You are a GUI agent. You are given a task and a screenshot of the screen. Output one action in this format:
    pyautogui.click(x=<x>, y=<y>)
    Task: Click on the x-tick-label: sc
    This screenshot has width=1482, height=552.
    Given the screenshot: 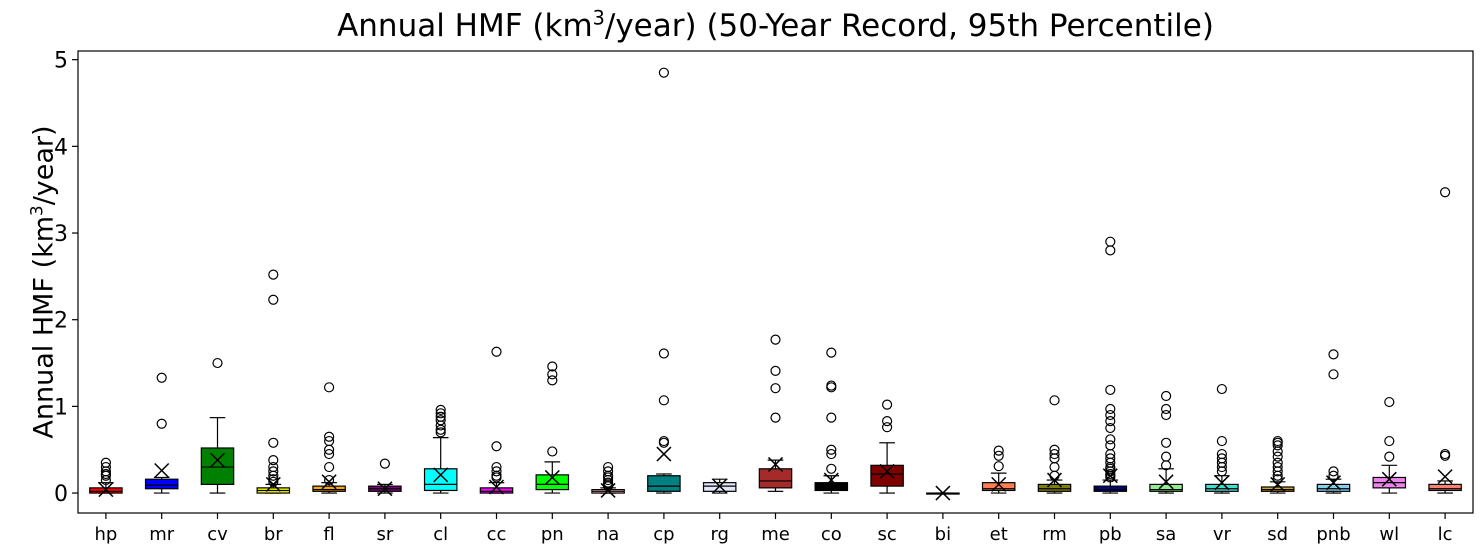 What is the action you would take?
    pyautogui.click(x=886, y=534)
    